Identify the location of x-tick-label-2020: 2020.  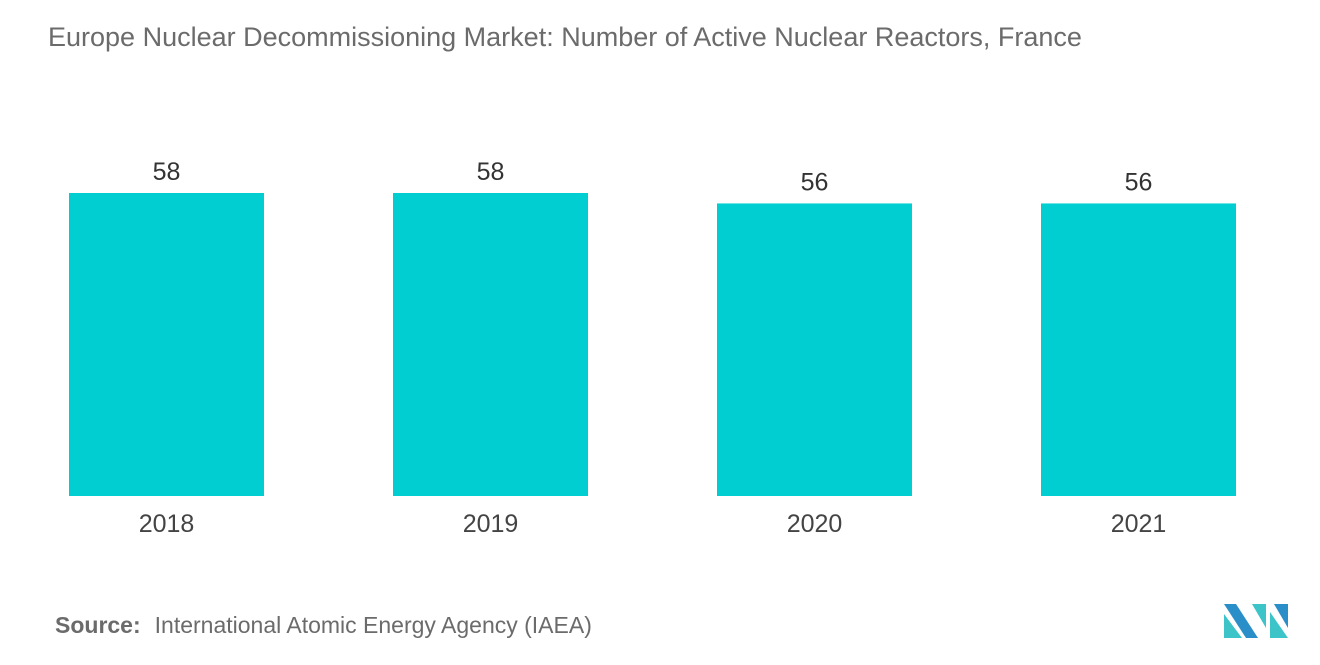
(815, 524).